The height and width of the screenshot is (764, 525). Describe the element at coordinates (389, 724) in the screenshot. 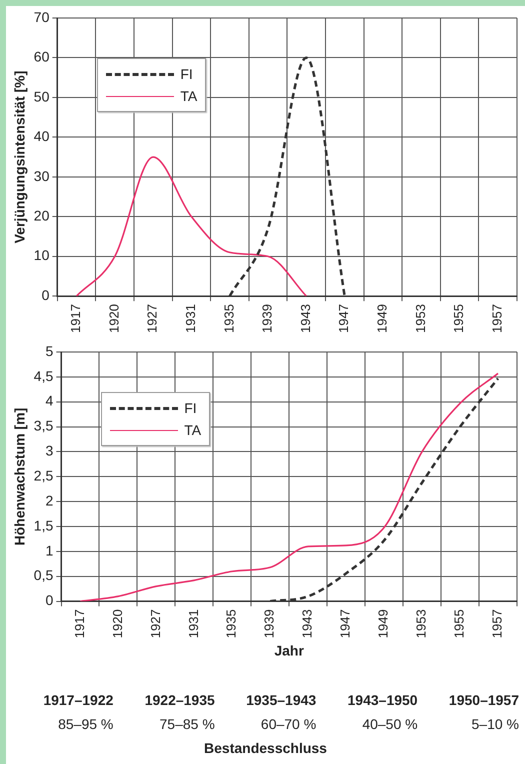

I see `text: 40–50 %` at that location.